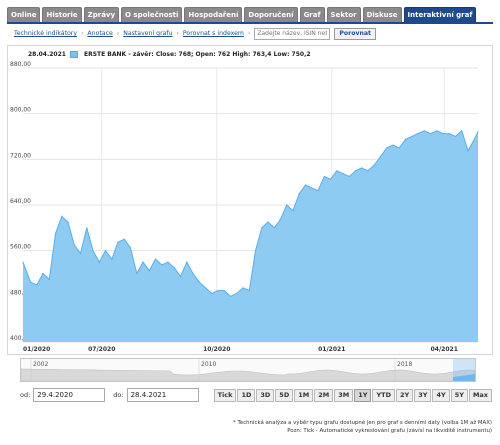 This screenshot has width=500, height=445. I want to click on range-button-1y: 1Y, so click(363, 395).